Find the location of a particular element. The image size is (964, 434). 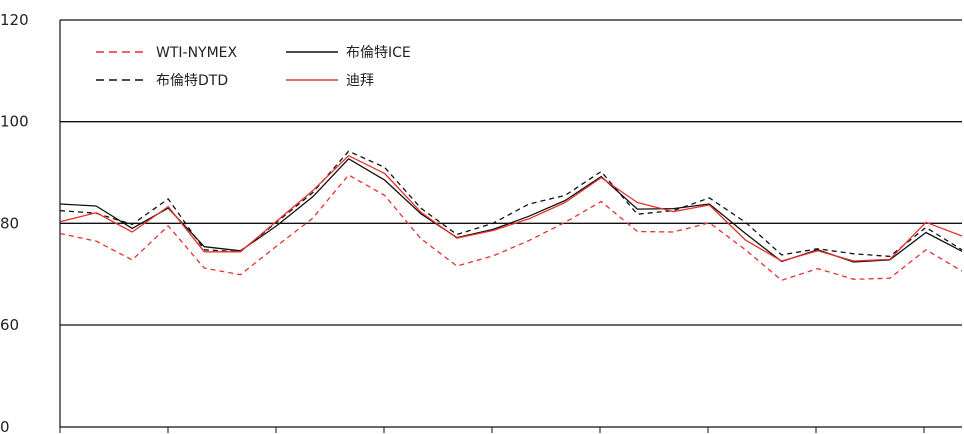

legend-label: 布倫特ICE is located at coordinates (378, 53).